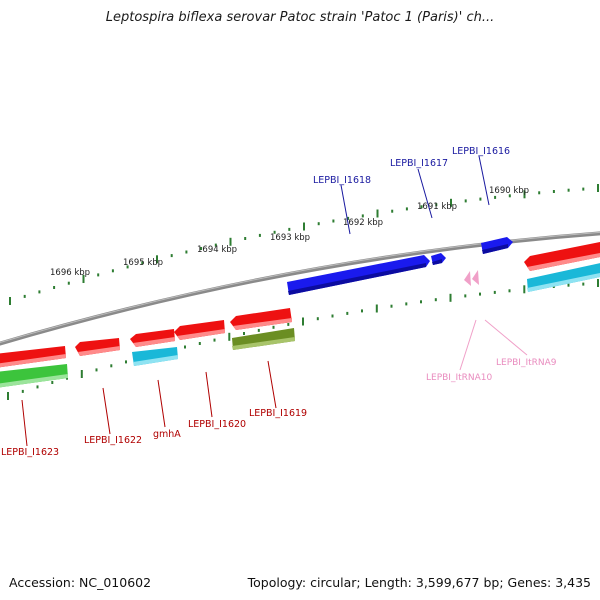 The image size is (600, 600). Describe the element at coordinates (562, 256) in the screenshot. I see `reverse-gene-right-edge` at that location.